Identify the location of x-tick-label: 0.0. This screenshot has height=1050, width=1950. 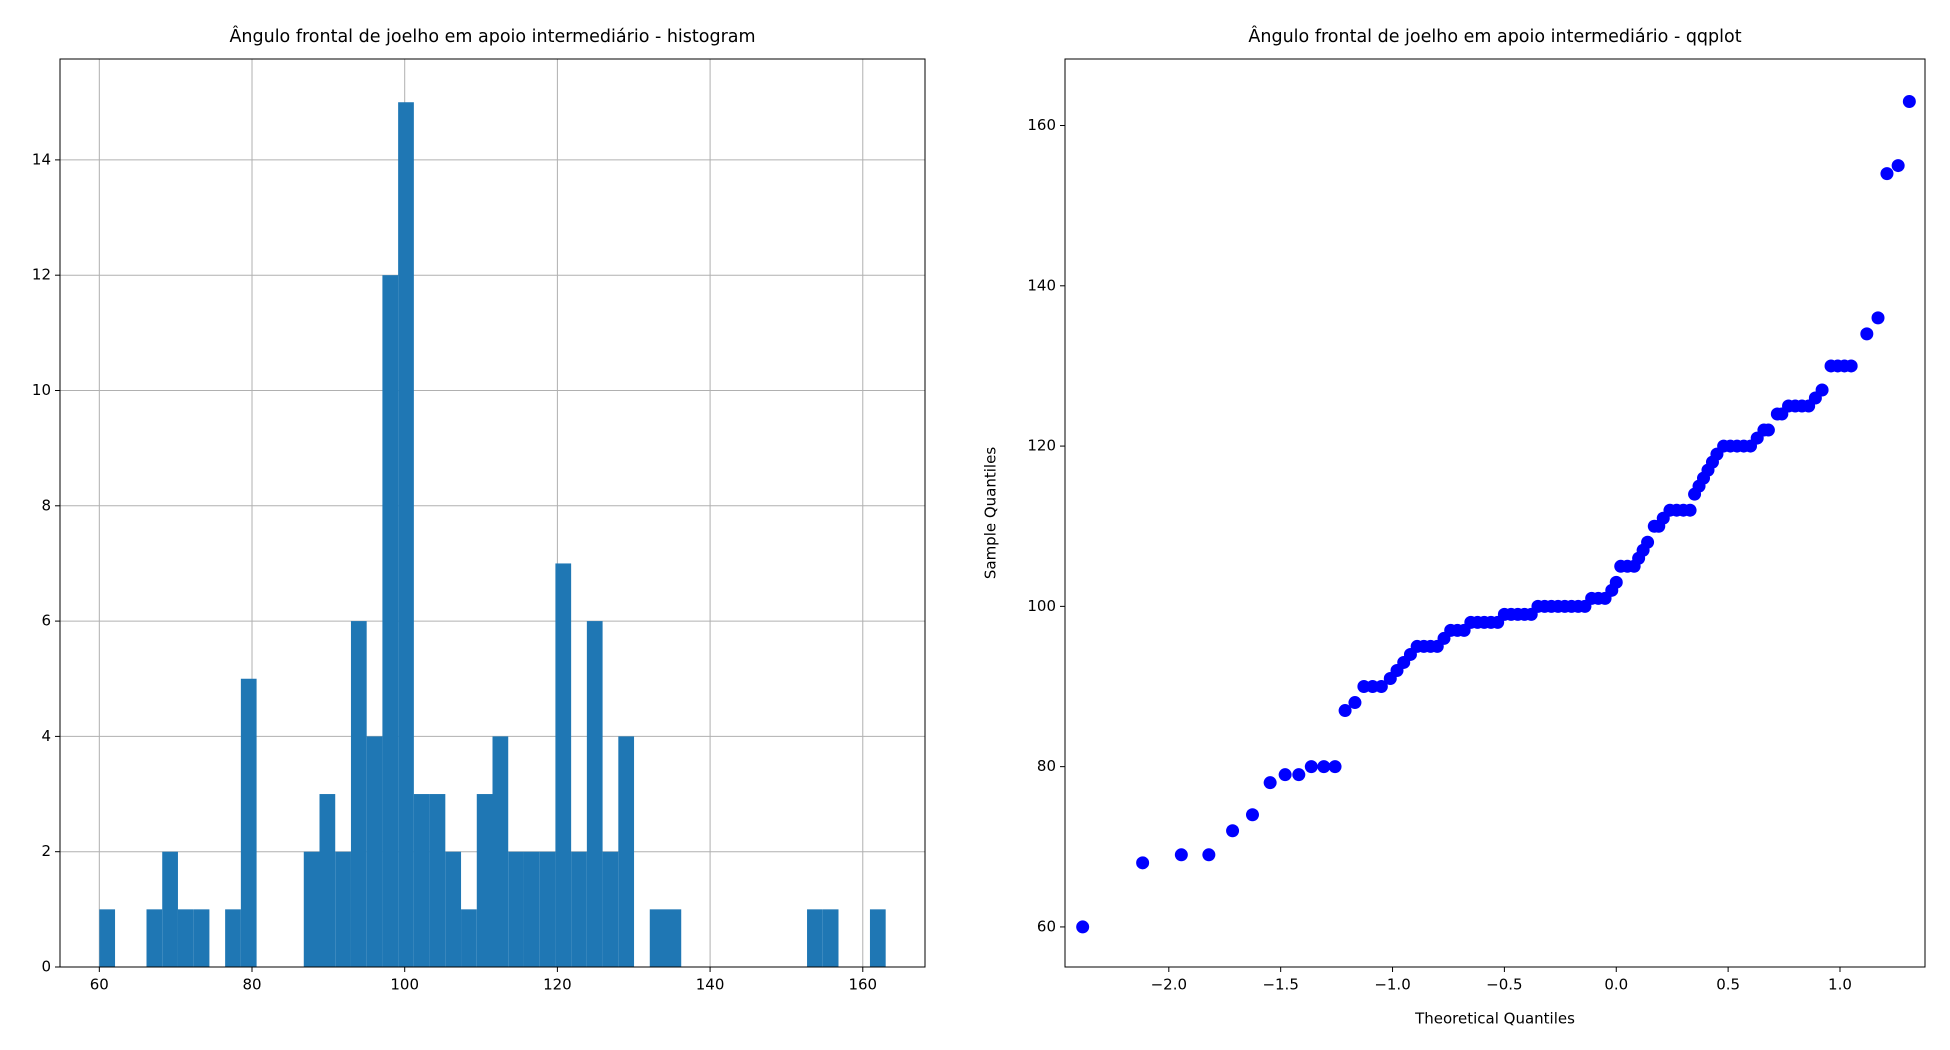
(1616, 985).